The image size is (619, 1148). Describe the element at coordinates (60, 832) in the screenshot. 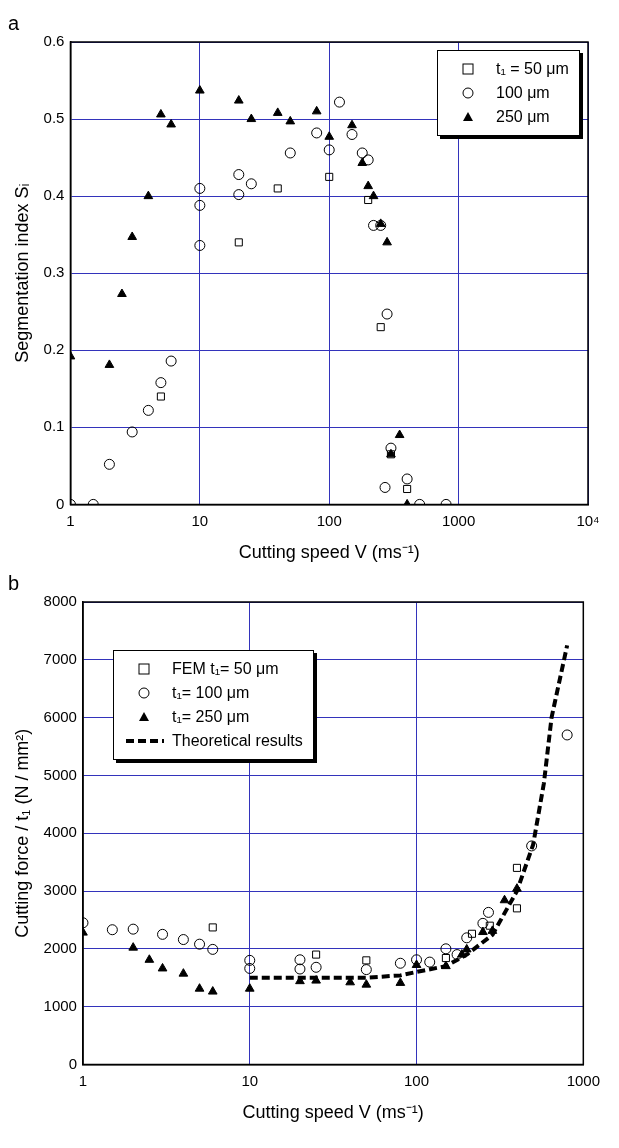

I see `y-tick-label: 4000` at that location.